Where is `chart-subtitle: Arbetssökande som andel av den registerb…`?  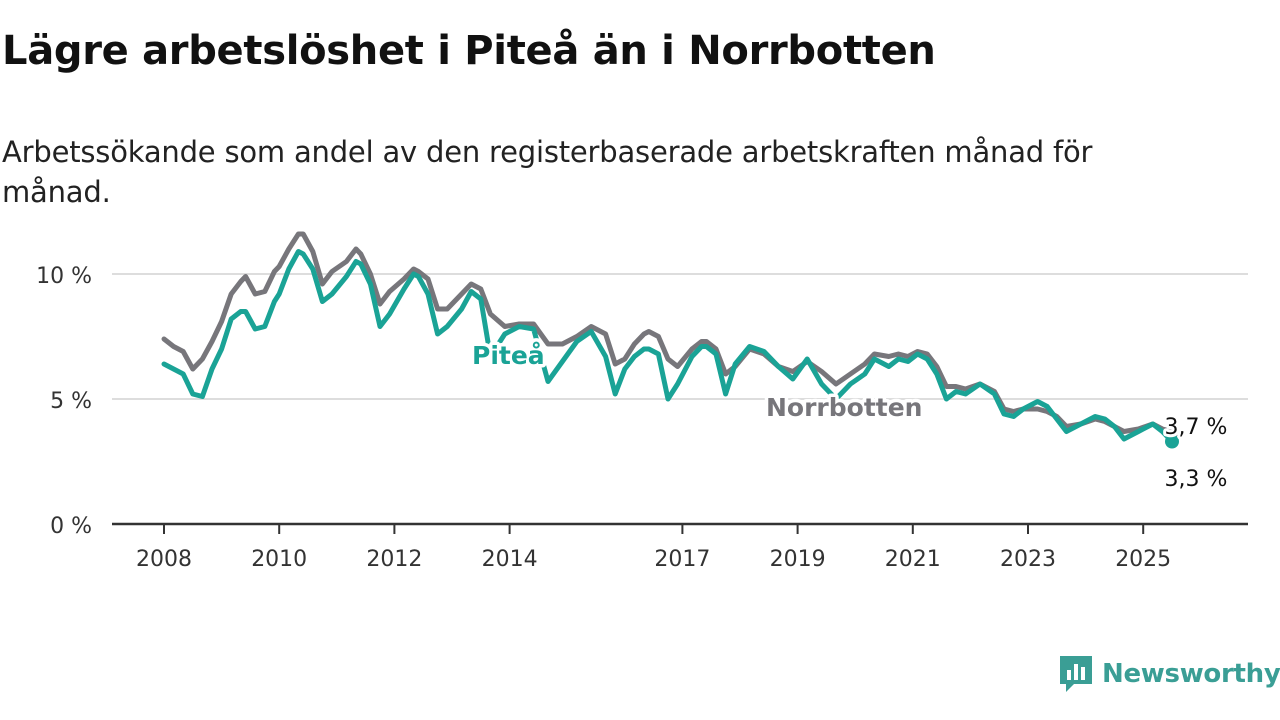
chart-subtitle: Arbetssökande som andel av den registerb… is located at coordinates (547, 172).